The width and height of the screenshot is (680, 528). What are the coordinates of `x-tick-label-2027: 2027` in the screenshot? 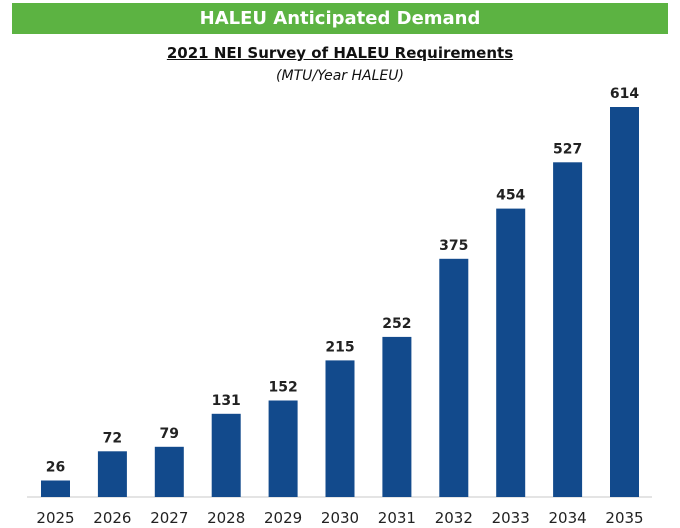 It's located at (169, 518).